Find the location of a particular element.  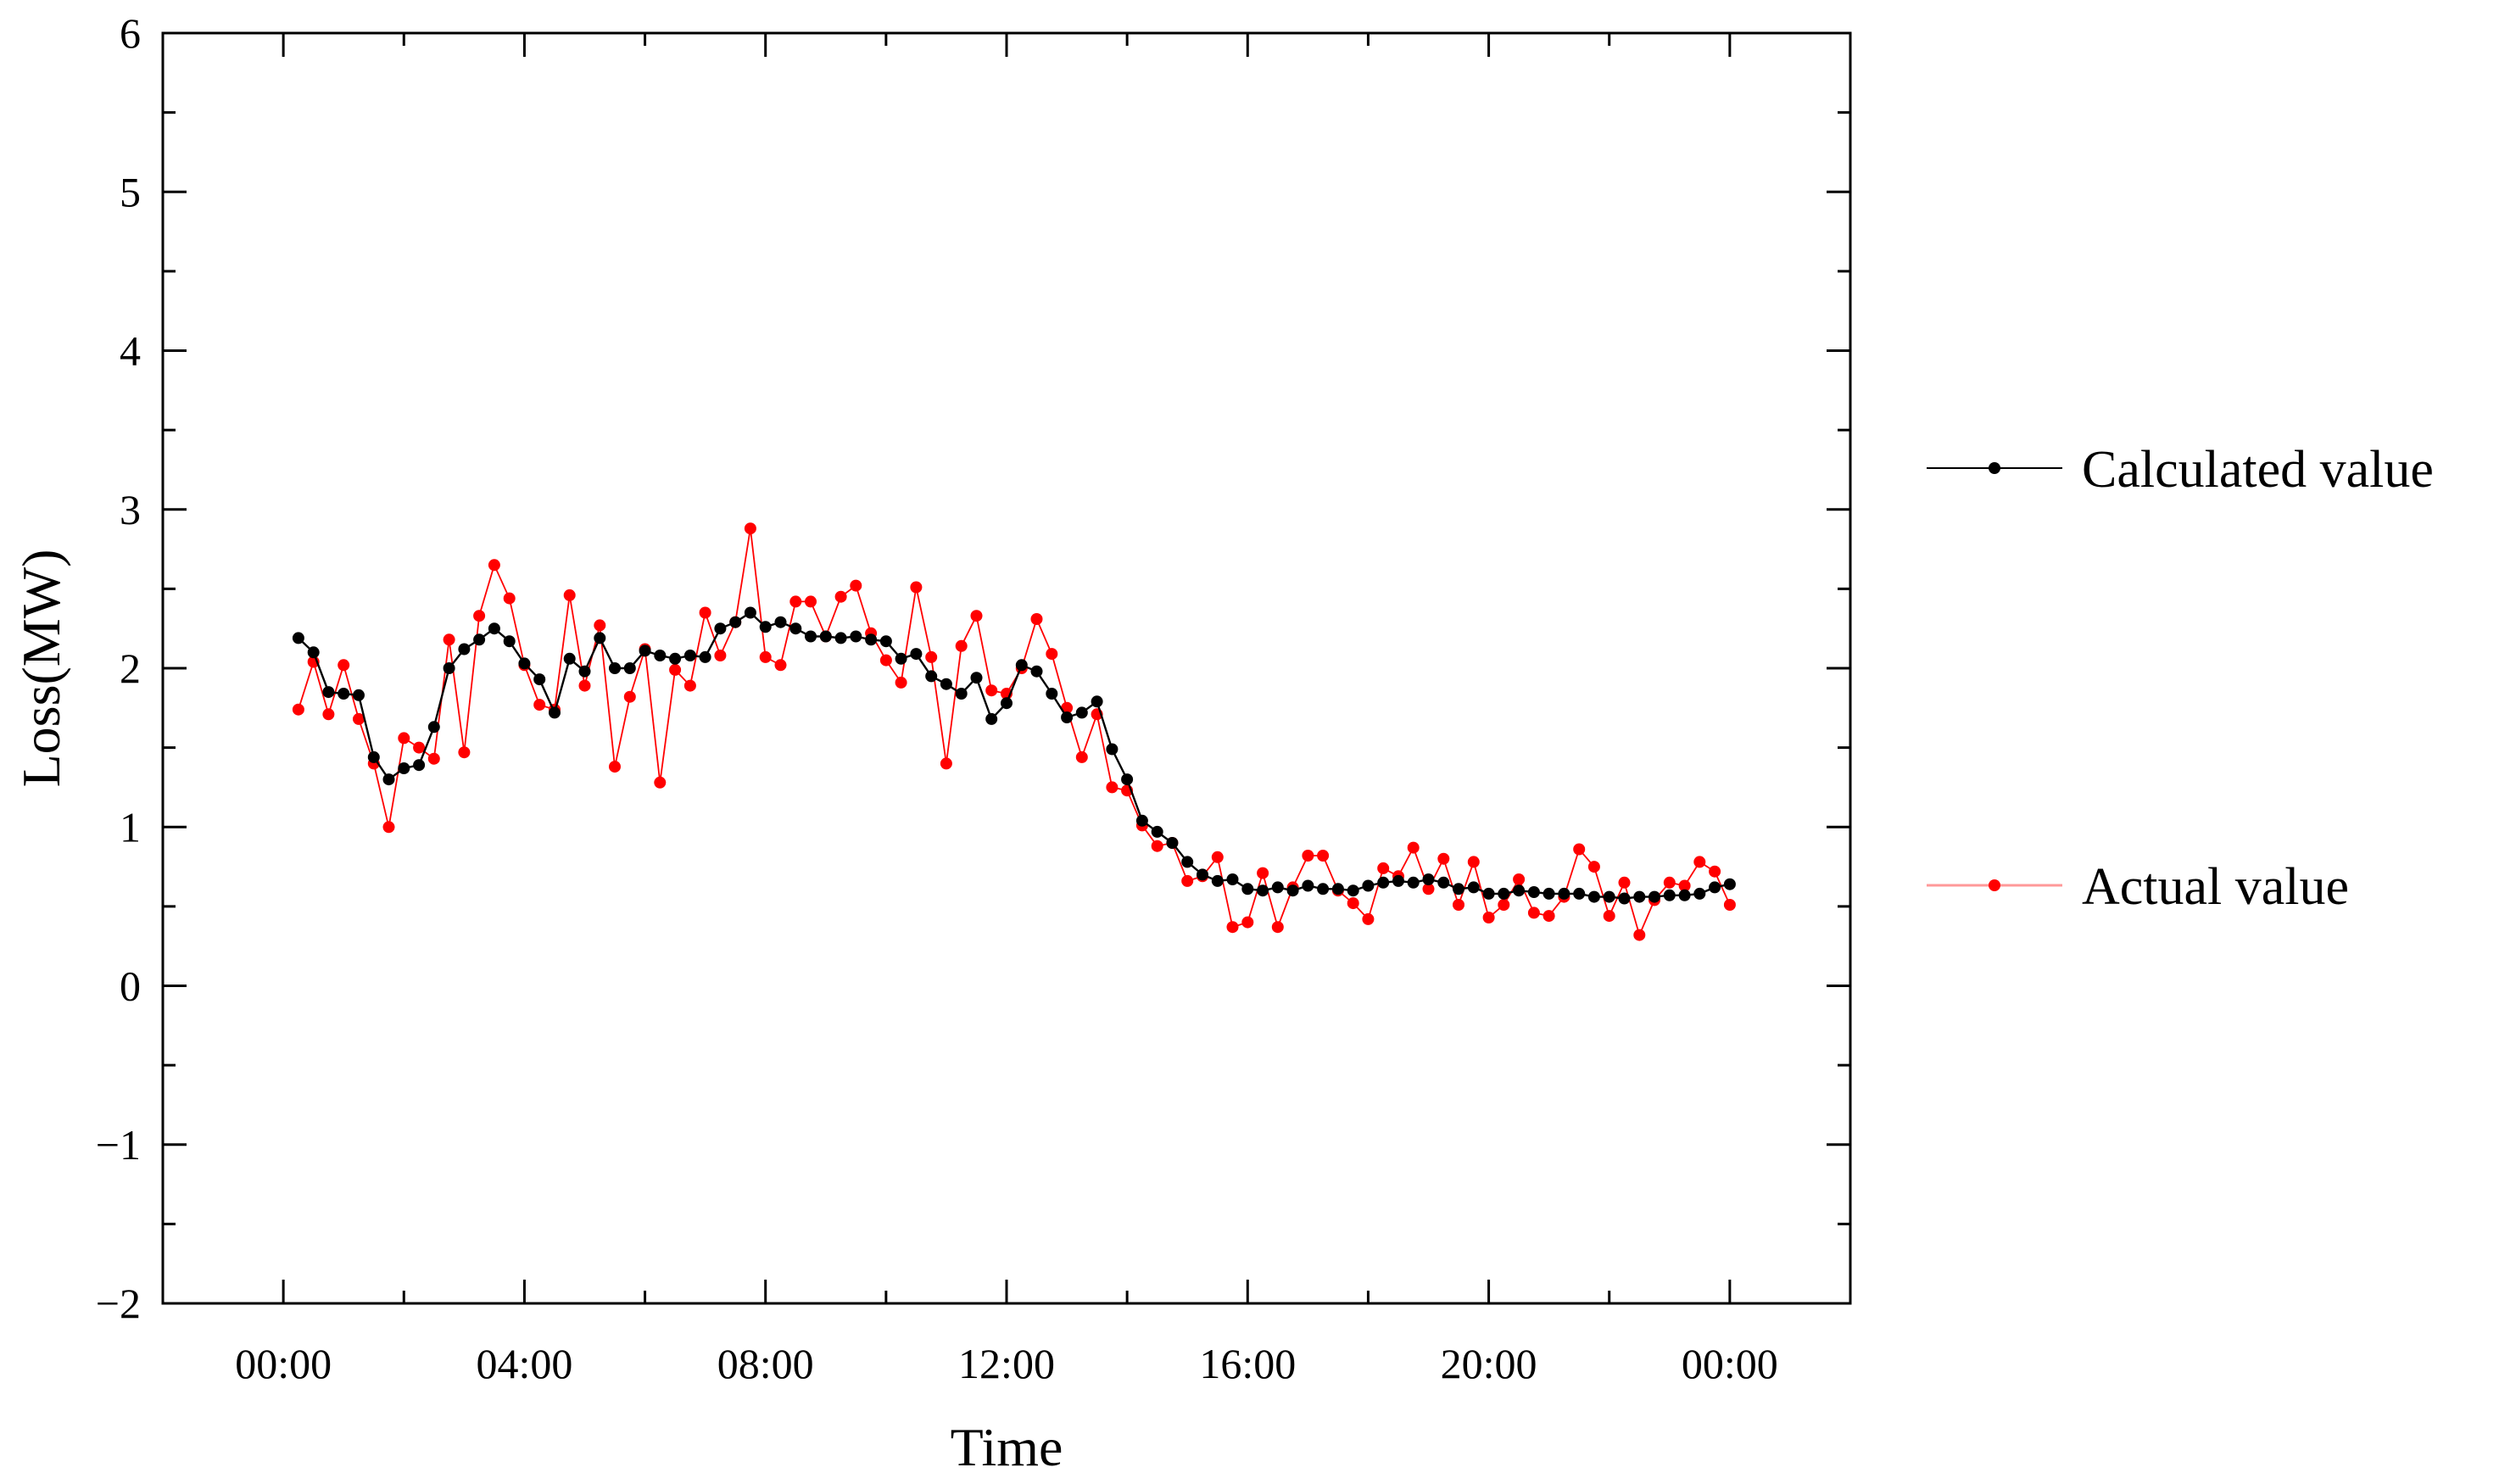

y-tick-label: 3 is located at coordinates (130, 509).